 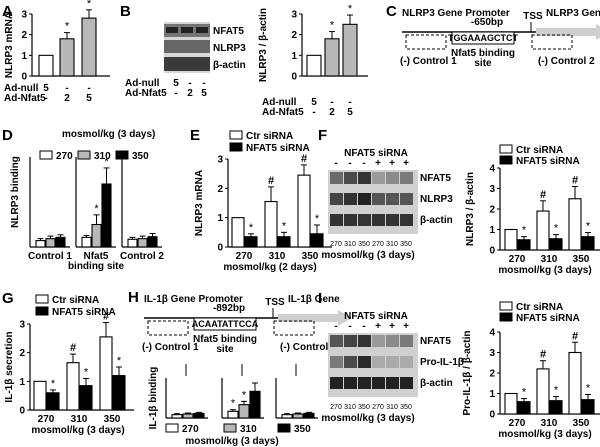 I want to click on panel-letter: D, so click(x=7, y=135).